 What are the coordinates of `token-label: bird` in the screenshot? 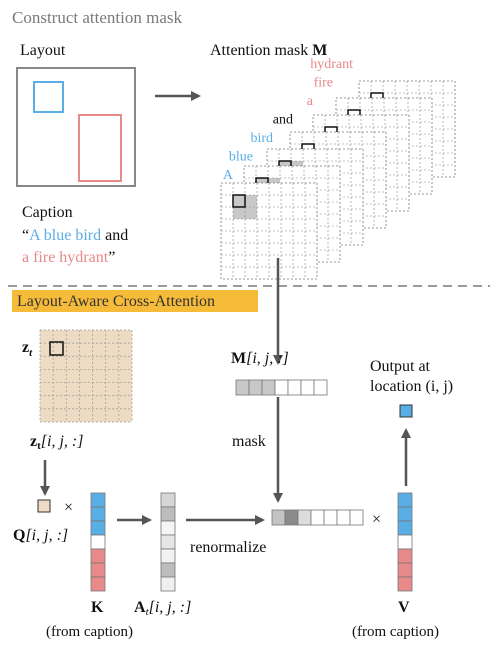 It's located at (261, 138).